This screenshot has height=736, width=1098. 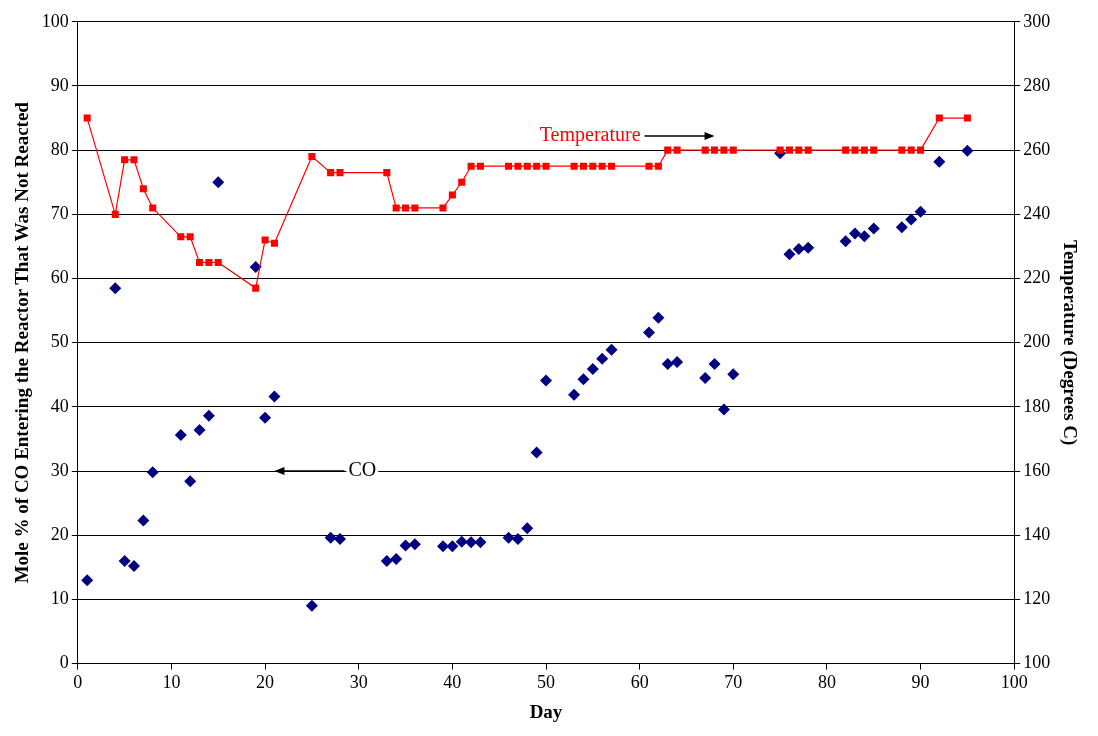 What do you see at coordinates (1037, 148) in the screenshot?
I see `y2-tick-label: 260` at bounding box center [1037, 148].